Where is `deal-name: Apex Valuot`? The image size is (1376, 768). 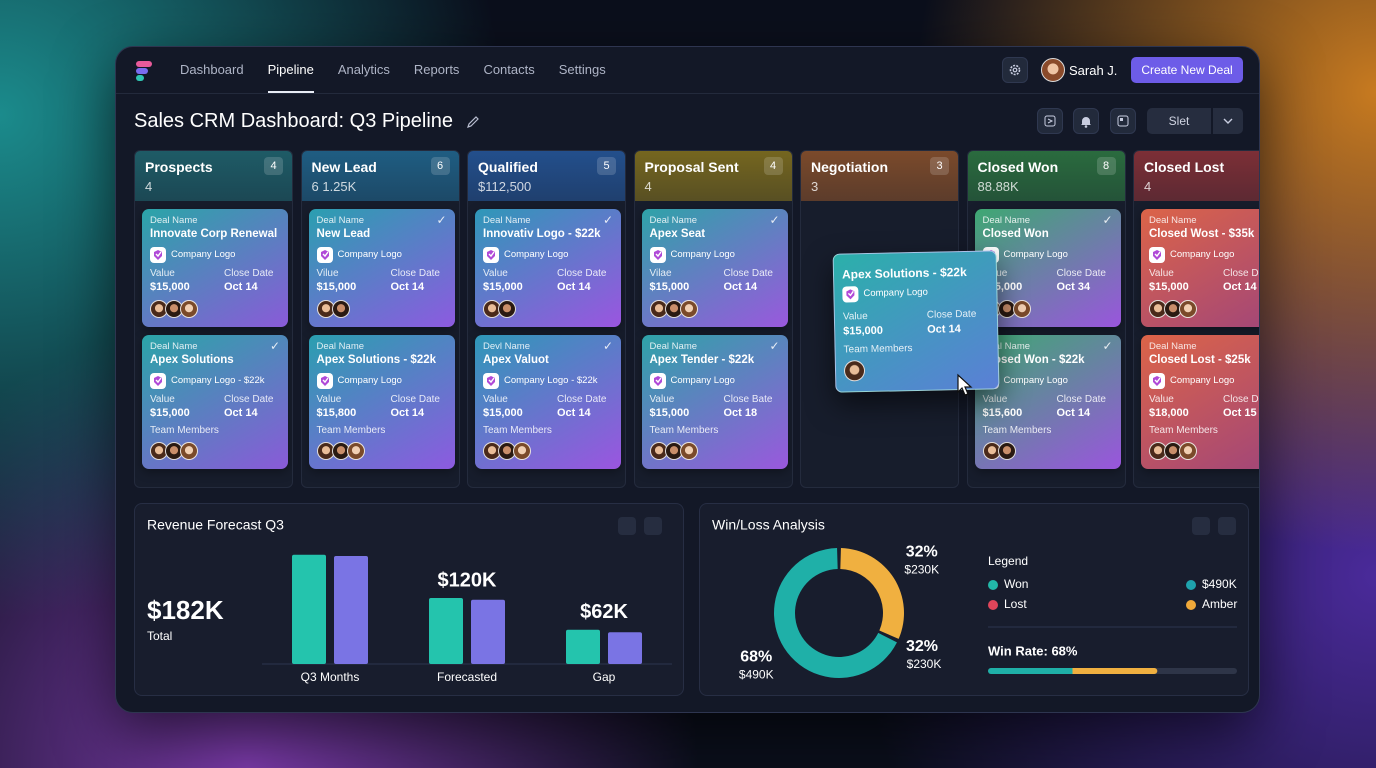 deal-name: Apex Valuot is located at coordinates (516, 360).